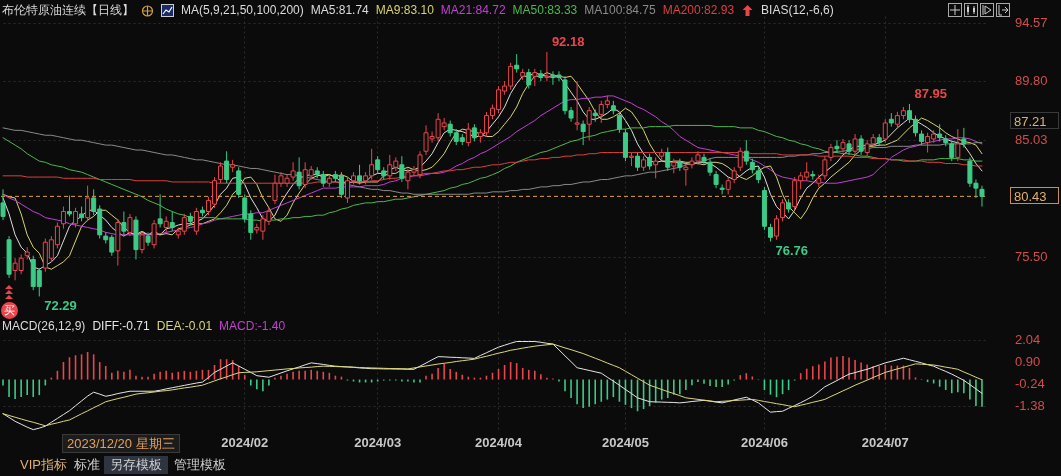  What do you see at coordinates (764, 442) in the screenshot?
I see `x-tick-label: 2024/06` at bounding box center [764, 442].